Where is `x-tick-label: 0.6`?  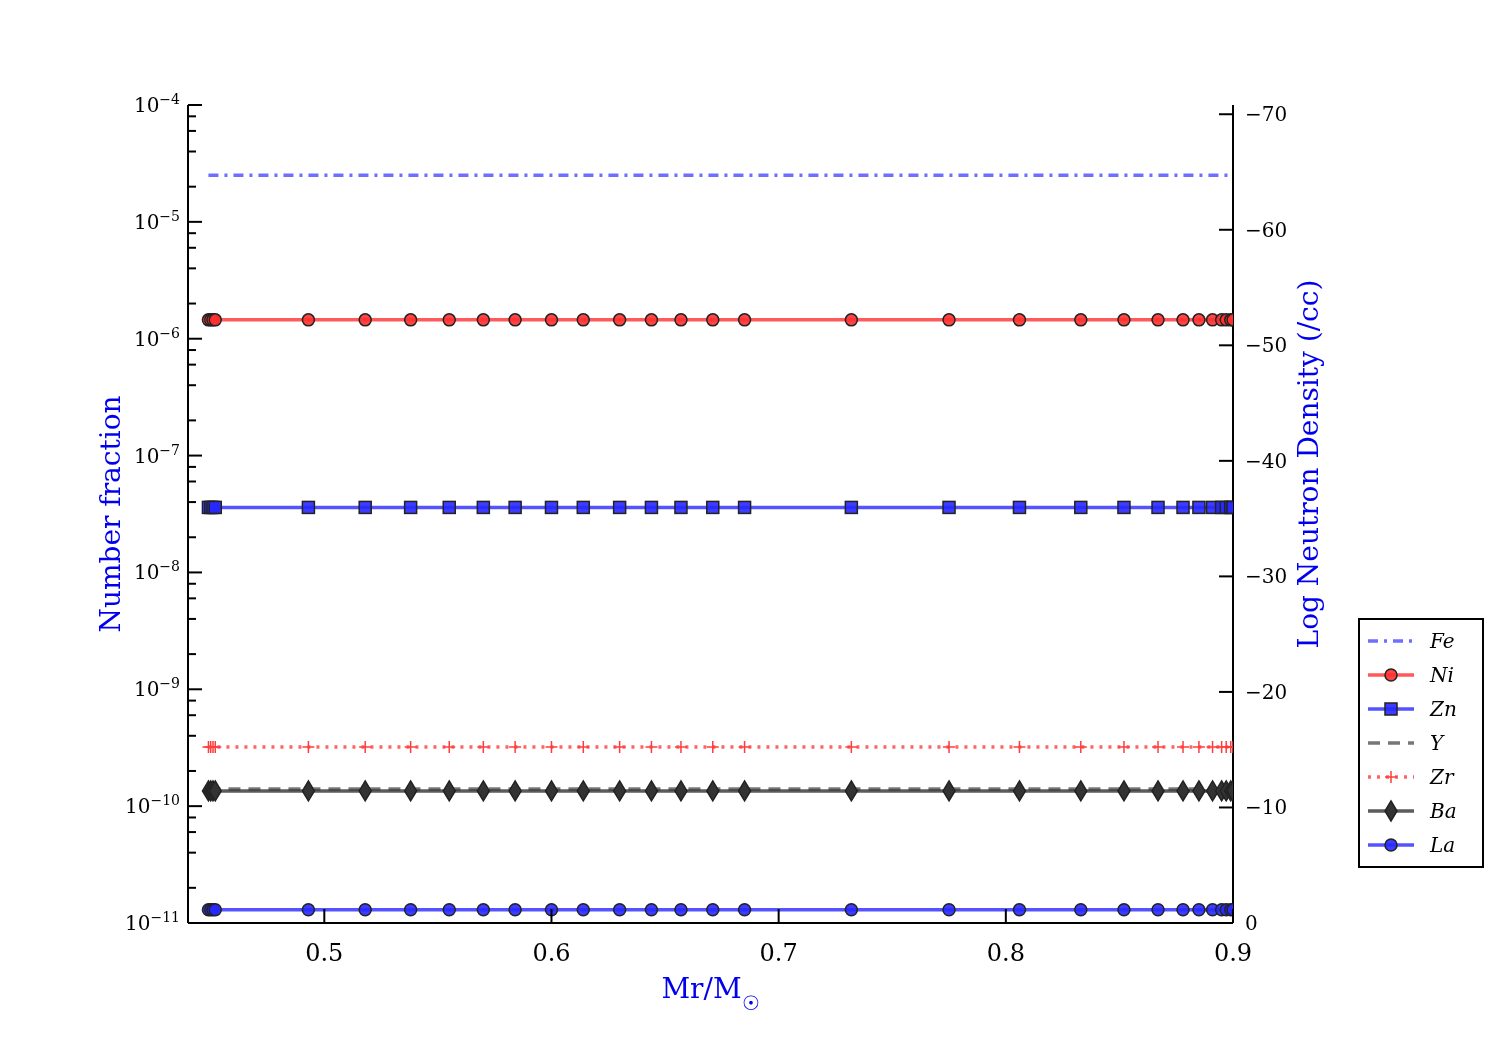
x-tick-label: 0.6 is located at coordinates (551, 953).